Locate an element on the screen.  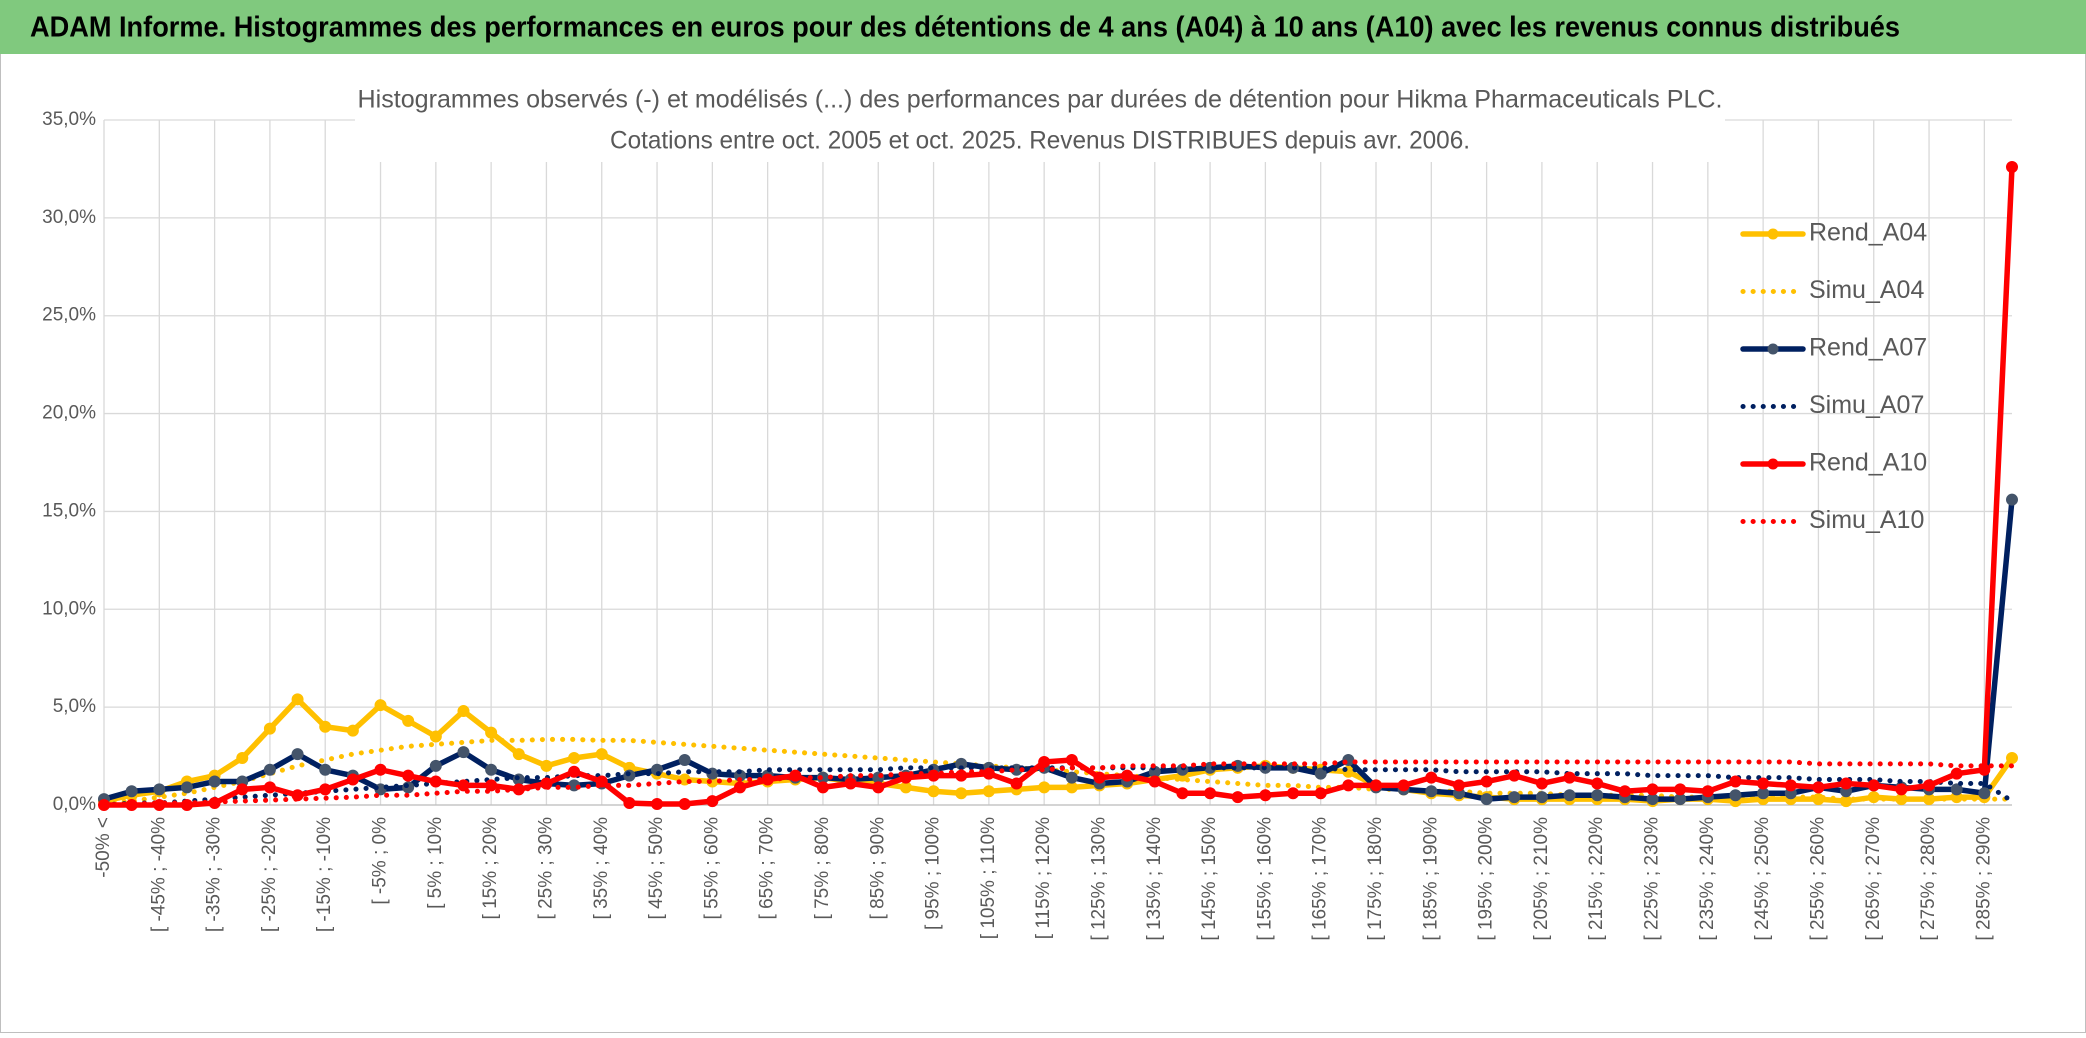
x-tick-label: [ 85% ; 90% is located at coordinates (877, 868).